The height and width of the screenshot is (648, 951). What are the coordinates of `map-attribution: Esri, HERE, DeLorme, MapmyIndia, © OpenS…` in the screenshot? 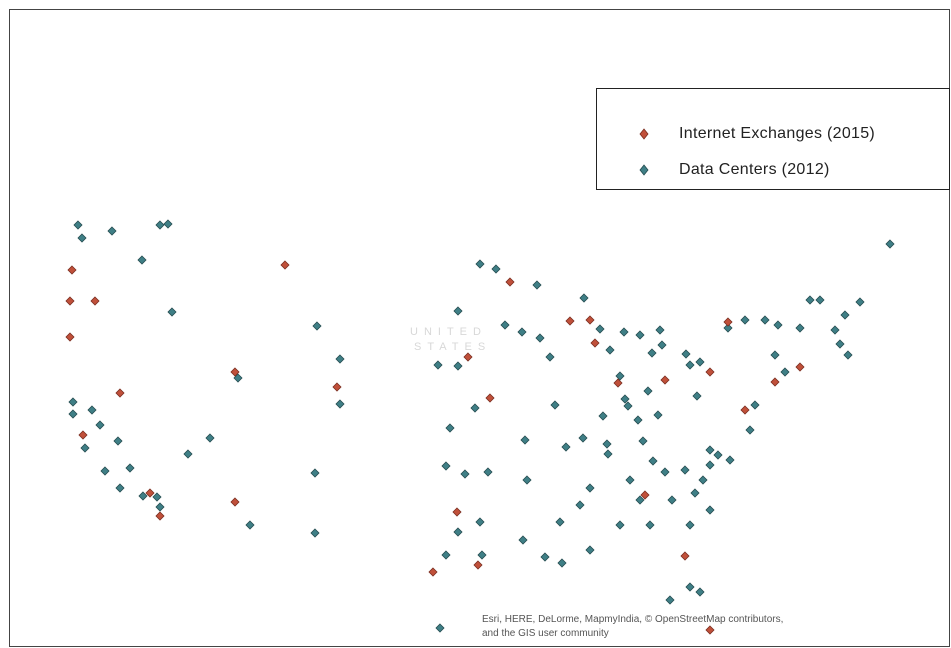 It's located at (716, 627).